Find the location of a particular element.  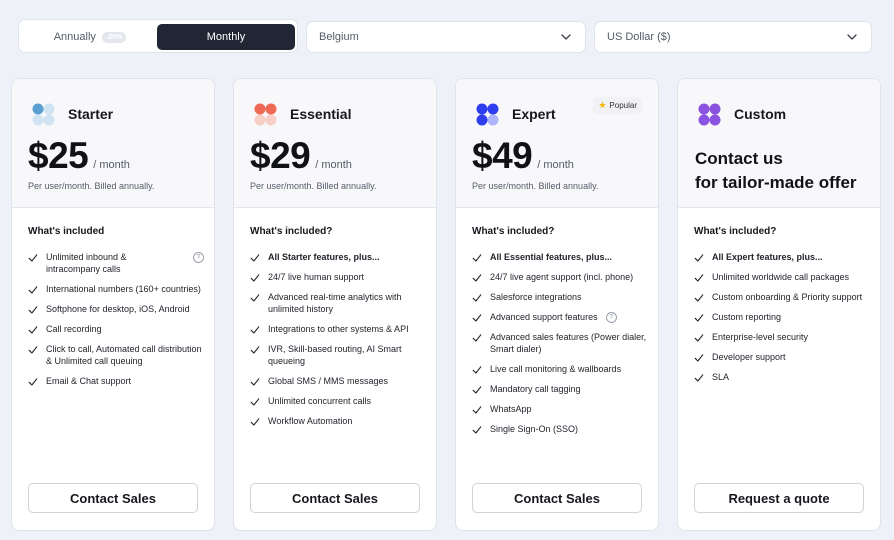

feature-item: Call recording is located at coordinates (116, 329).